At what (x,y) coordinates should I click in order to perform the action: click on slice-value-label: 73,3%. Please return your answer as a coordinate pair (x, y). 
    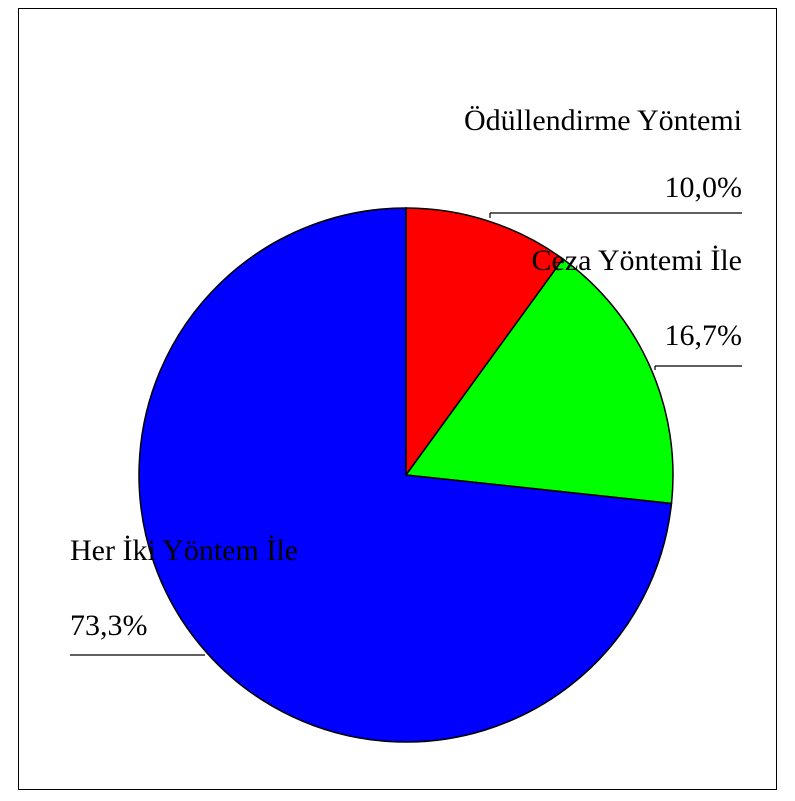
    Looking at the image, I should click on (109, 625).